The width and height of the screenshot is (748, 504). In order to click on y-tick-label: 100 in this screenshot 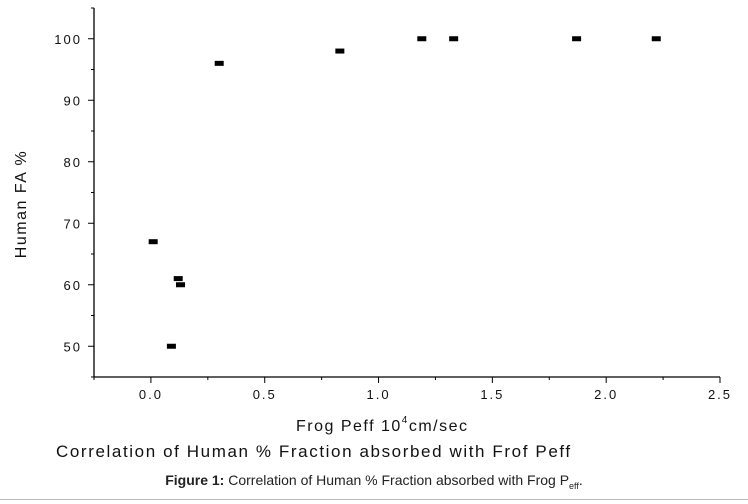, I will do `click(68, 39)`.